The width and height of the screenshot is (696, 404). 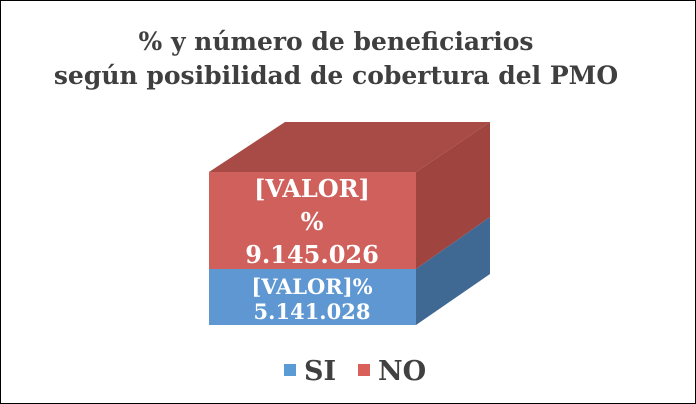 I want to click on si-bar-front, so click(x=312, y=297).